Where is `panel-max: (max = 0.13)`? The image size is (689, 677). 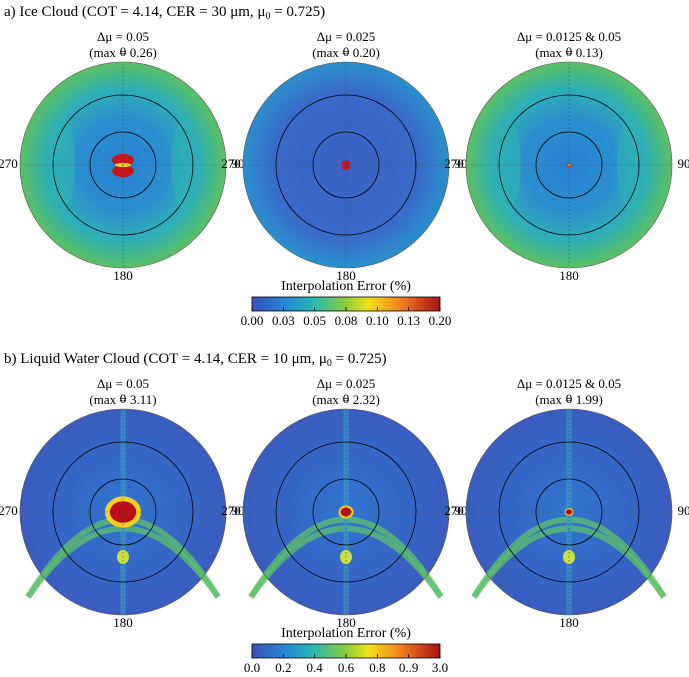 panel-max: (max = 0.13) is located at coordinates (569, 52).